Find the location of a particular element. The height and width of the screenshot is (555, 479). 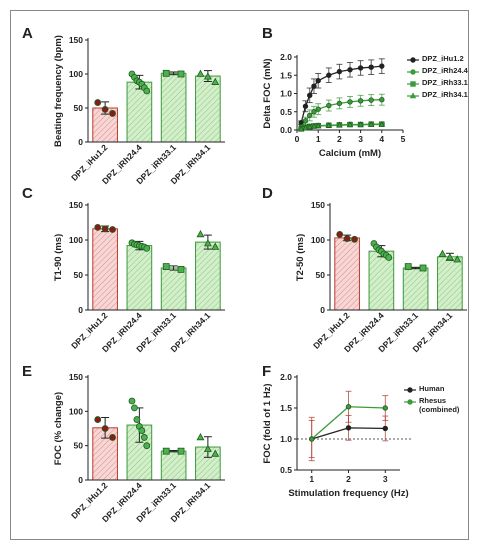

legend-item: Rhesus (combined) is located at coordinates (439, 405).